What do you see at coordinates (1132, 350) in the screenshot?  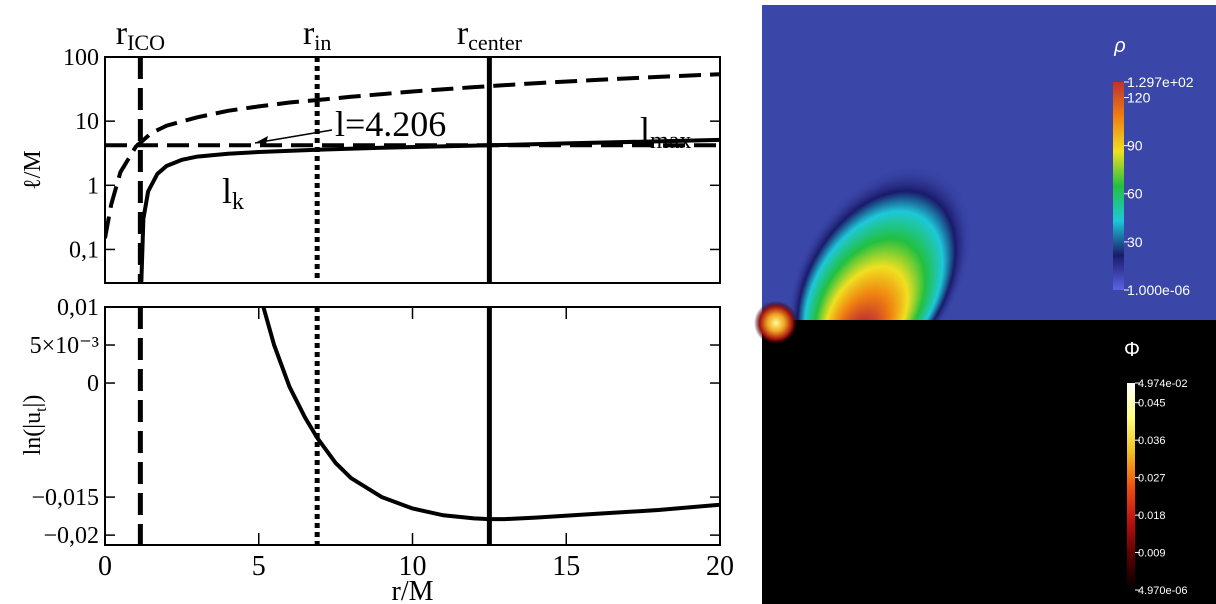 I see `colorbar-title: Φ` at bounding box center [1132, 350].